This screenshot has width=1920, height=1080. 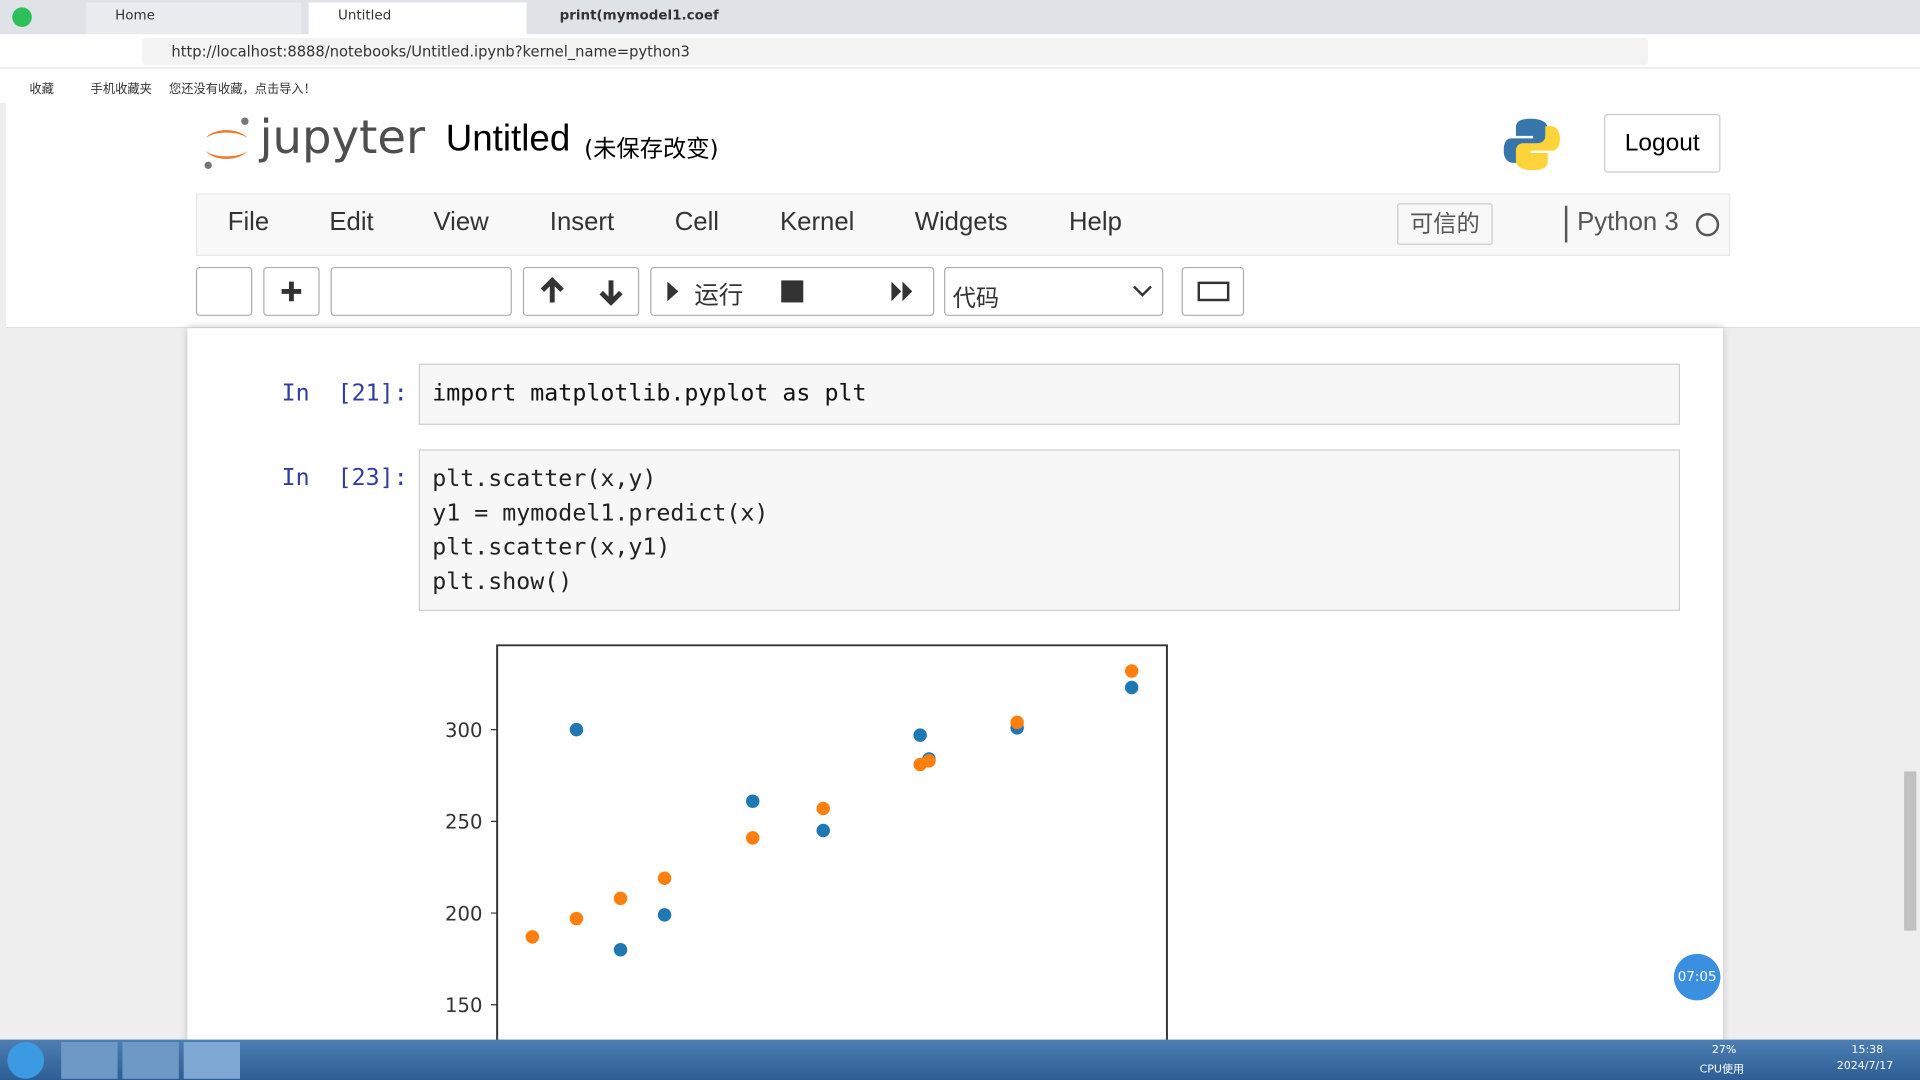 What do you see at coordinates (1445, 224) in the screenshot?
I see `trusted-indicator: 可信的` at bounding box center [1445, 224].